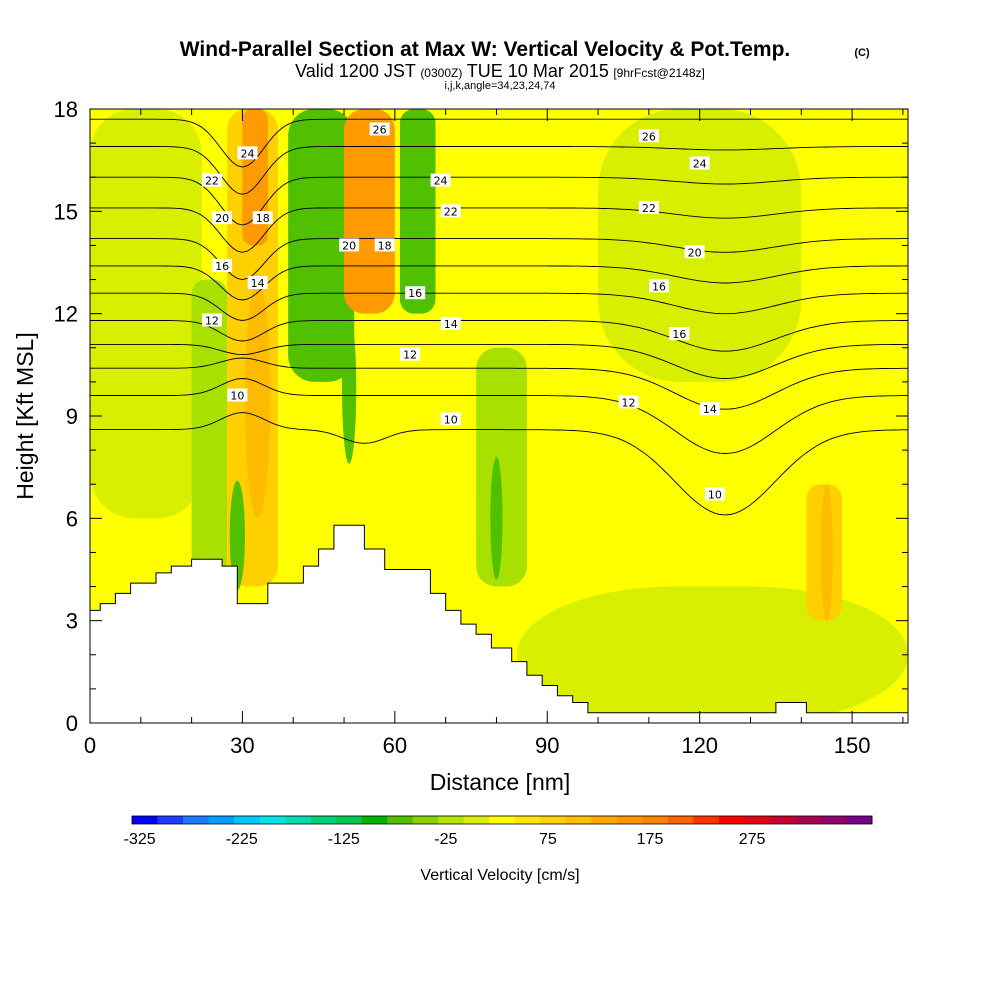  What do you see at coordinates (380, 129) in the screenshot?
I see `contour-label-text: 26` at bounding box center [380, 129].